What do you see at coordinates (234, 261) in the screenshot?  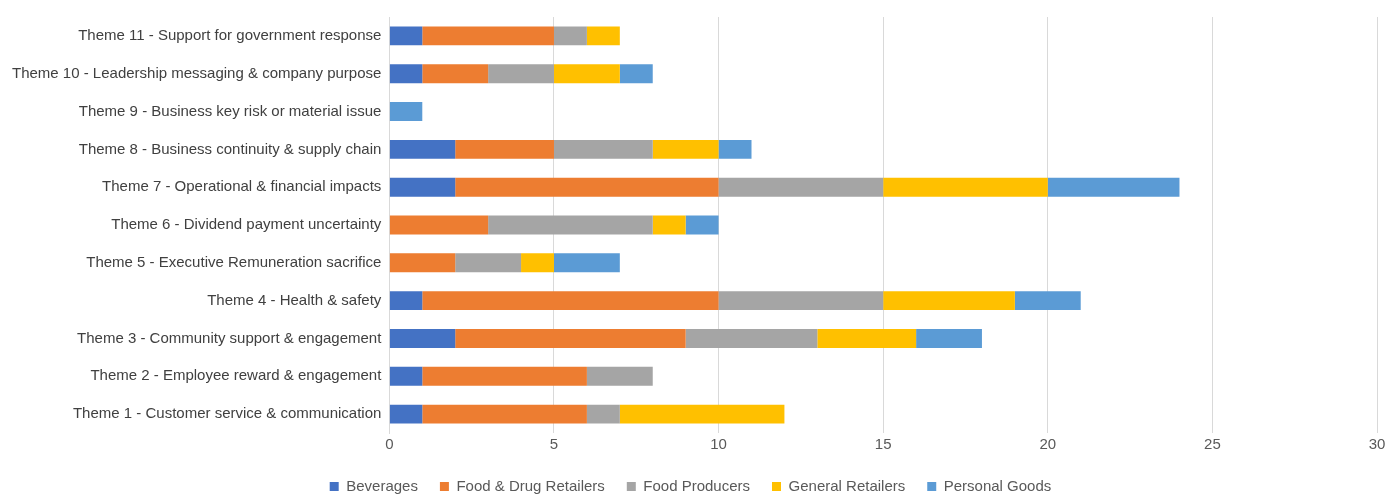 I see `y-tick-label: Theme 5 - Executive Remuneration sacrifice` at bounding box center [234, 261].